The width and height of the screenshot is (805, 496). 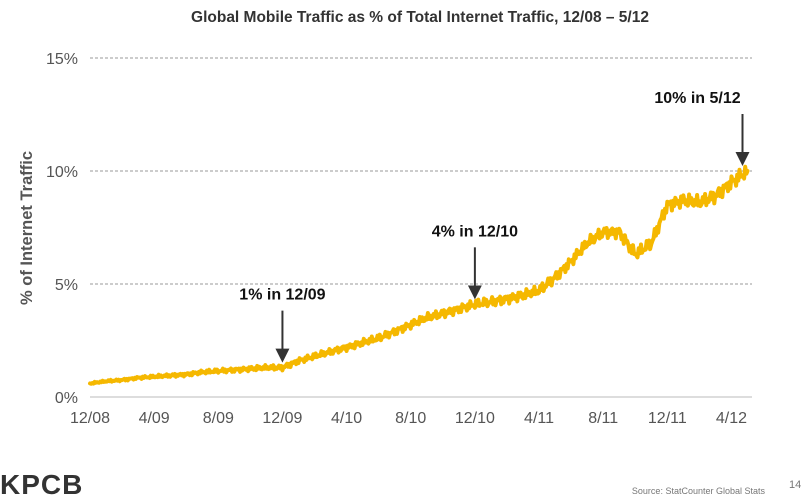 I want to click on x-tick-label: 4/09, so click(x=154, y=418).